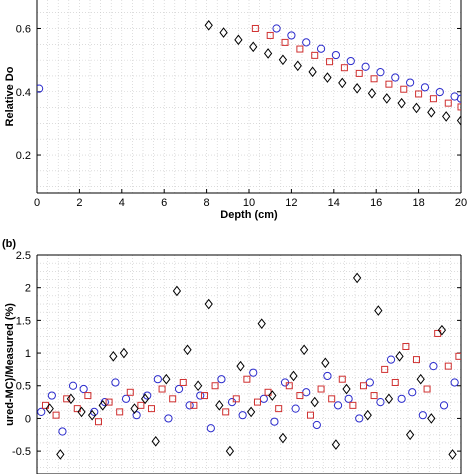 The width and height of the screenshot is (474, 474). I want to click on y-tick-label: 0.6, so click(23, 29).